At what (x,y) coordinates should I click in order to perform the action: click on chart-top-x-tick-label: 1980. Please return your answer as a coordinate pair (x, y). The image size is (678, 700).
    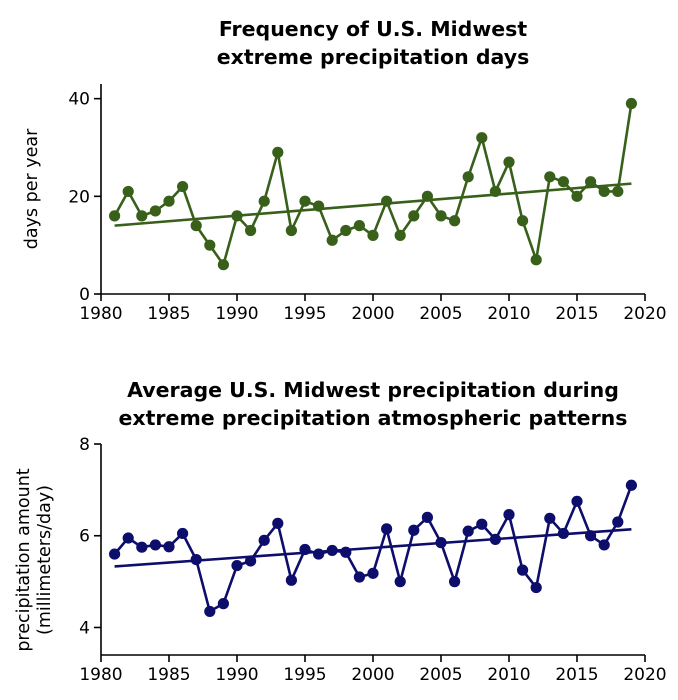
    Looking at the image, I should click on (100, 314).